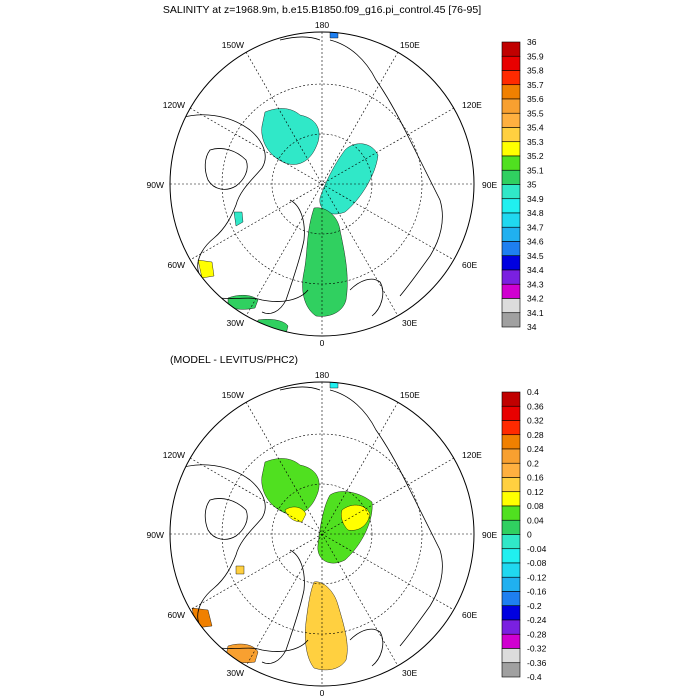 This screenshot has width=700, height=700. Describe the element at coordinates (535, 313) in the screenshot. I see `colorbar-tick-label: 34.1` at that location.